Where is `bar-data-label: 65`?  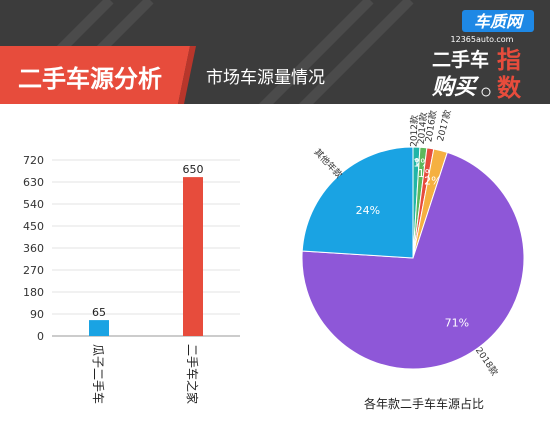
bar-data-label: 65 is located at coordinates (99, 312).